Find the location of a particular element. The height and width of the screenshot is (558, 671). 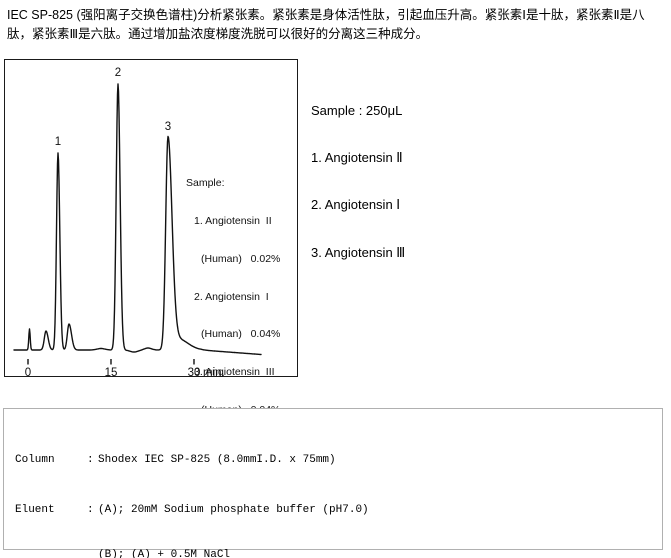

legend-entry-1: 1. Angiotensin II is located at coordinates (233, 220).